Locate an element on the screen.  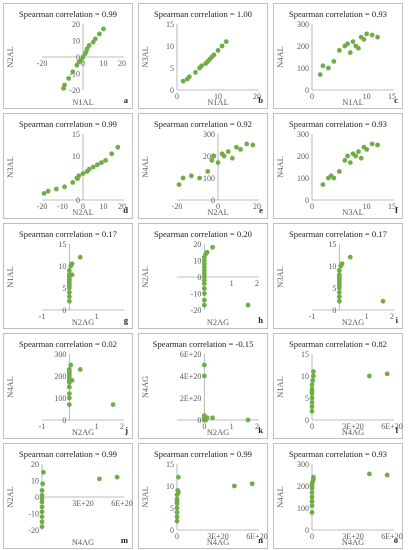
x-tick-label: 1 is located at coordinates (367, 316).